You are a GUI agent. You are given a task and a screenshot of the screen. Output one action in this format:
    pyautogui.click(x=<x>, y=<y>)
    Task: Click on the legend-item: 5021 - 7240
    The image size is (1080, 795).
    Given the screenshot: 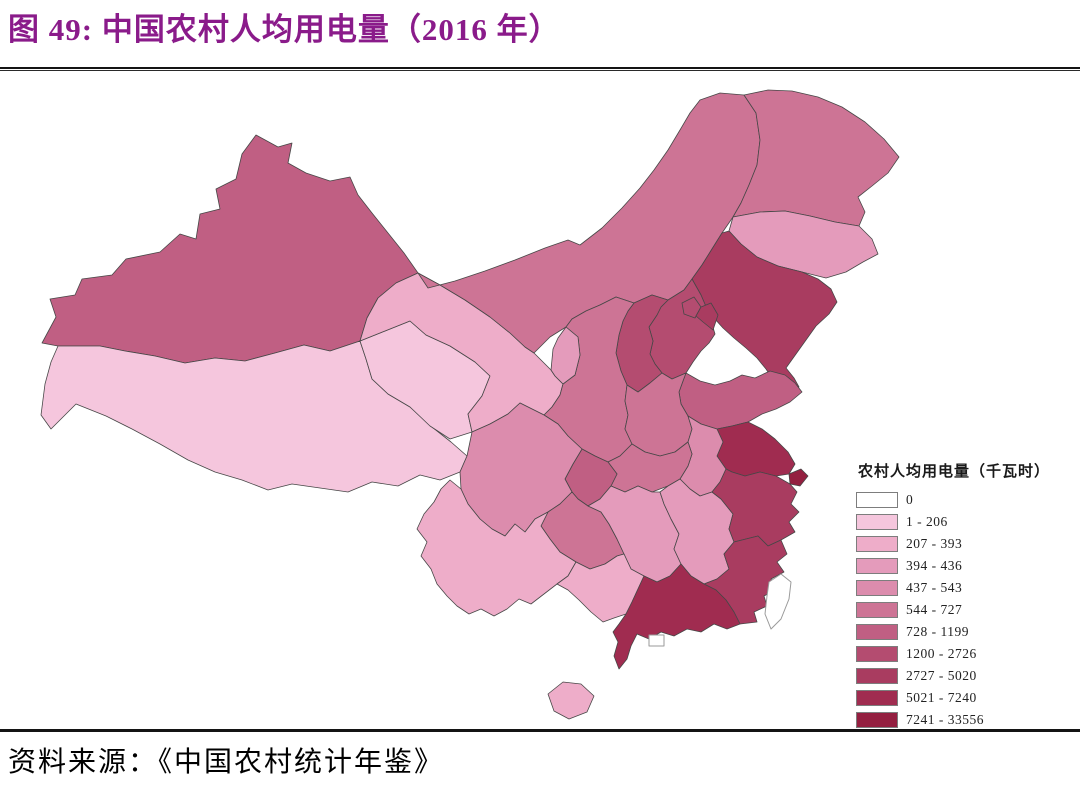 What is the action you would take?
    pyautogui.click(x=966, y=698)
    